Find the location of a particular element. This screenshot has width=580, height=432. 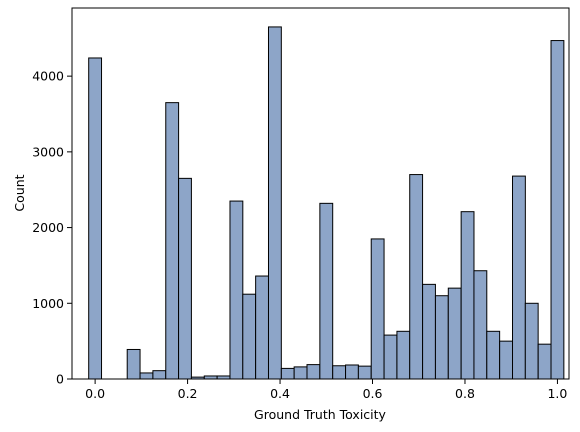

x-tick-label: 0.0 is located at coordinates (95, 393).